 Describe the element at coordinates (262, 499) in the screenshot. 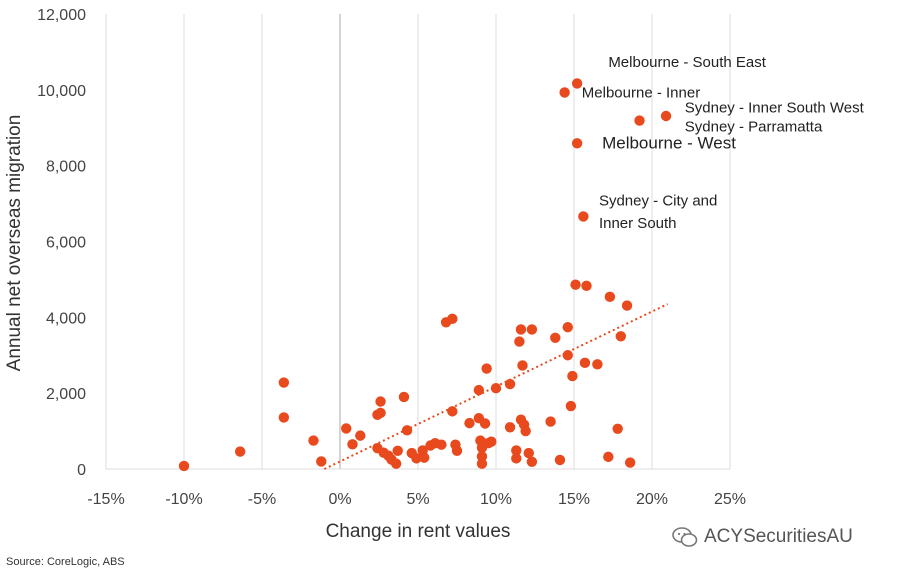

I see `x-tick-label: -5%` at that location.